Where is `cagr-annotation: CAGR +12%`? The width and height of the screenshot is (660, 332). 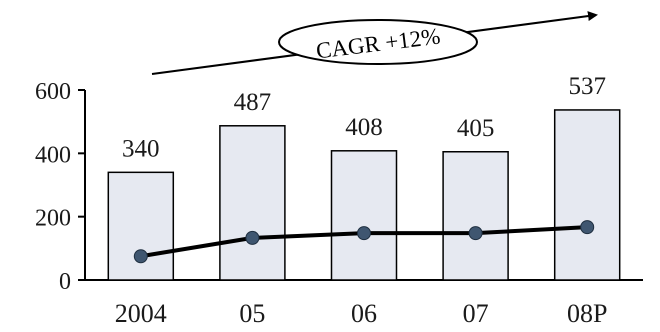
cagr-annotation: CAGR +12% is located at coordinates (374, 43).